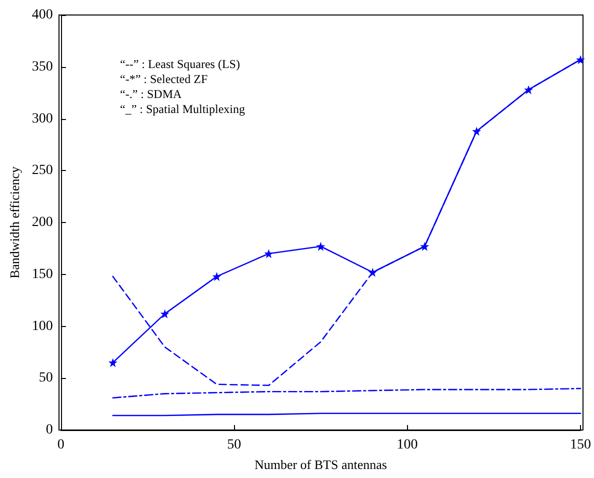 The width and height of the screenshot is (594, 478). What do you see at coordinates (14, 222) in the screenshot?
I see `y-axis-title: Bandwidth efficiency` at bounding box center [14, 222].